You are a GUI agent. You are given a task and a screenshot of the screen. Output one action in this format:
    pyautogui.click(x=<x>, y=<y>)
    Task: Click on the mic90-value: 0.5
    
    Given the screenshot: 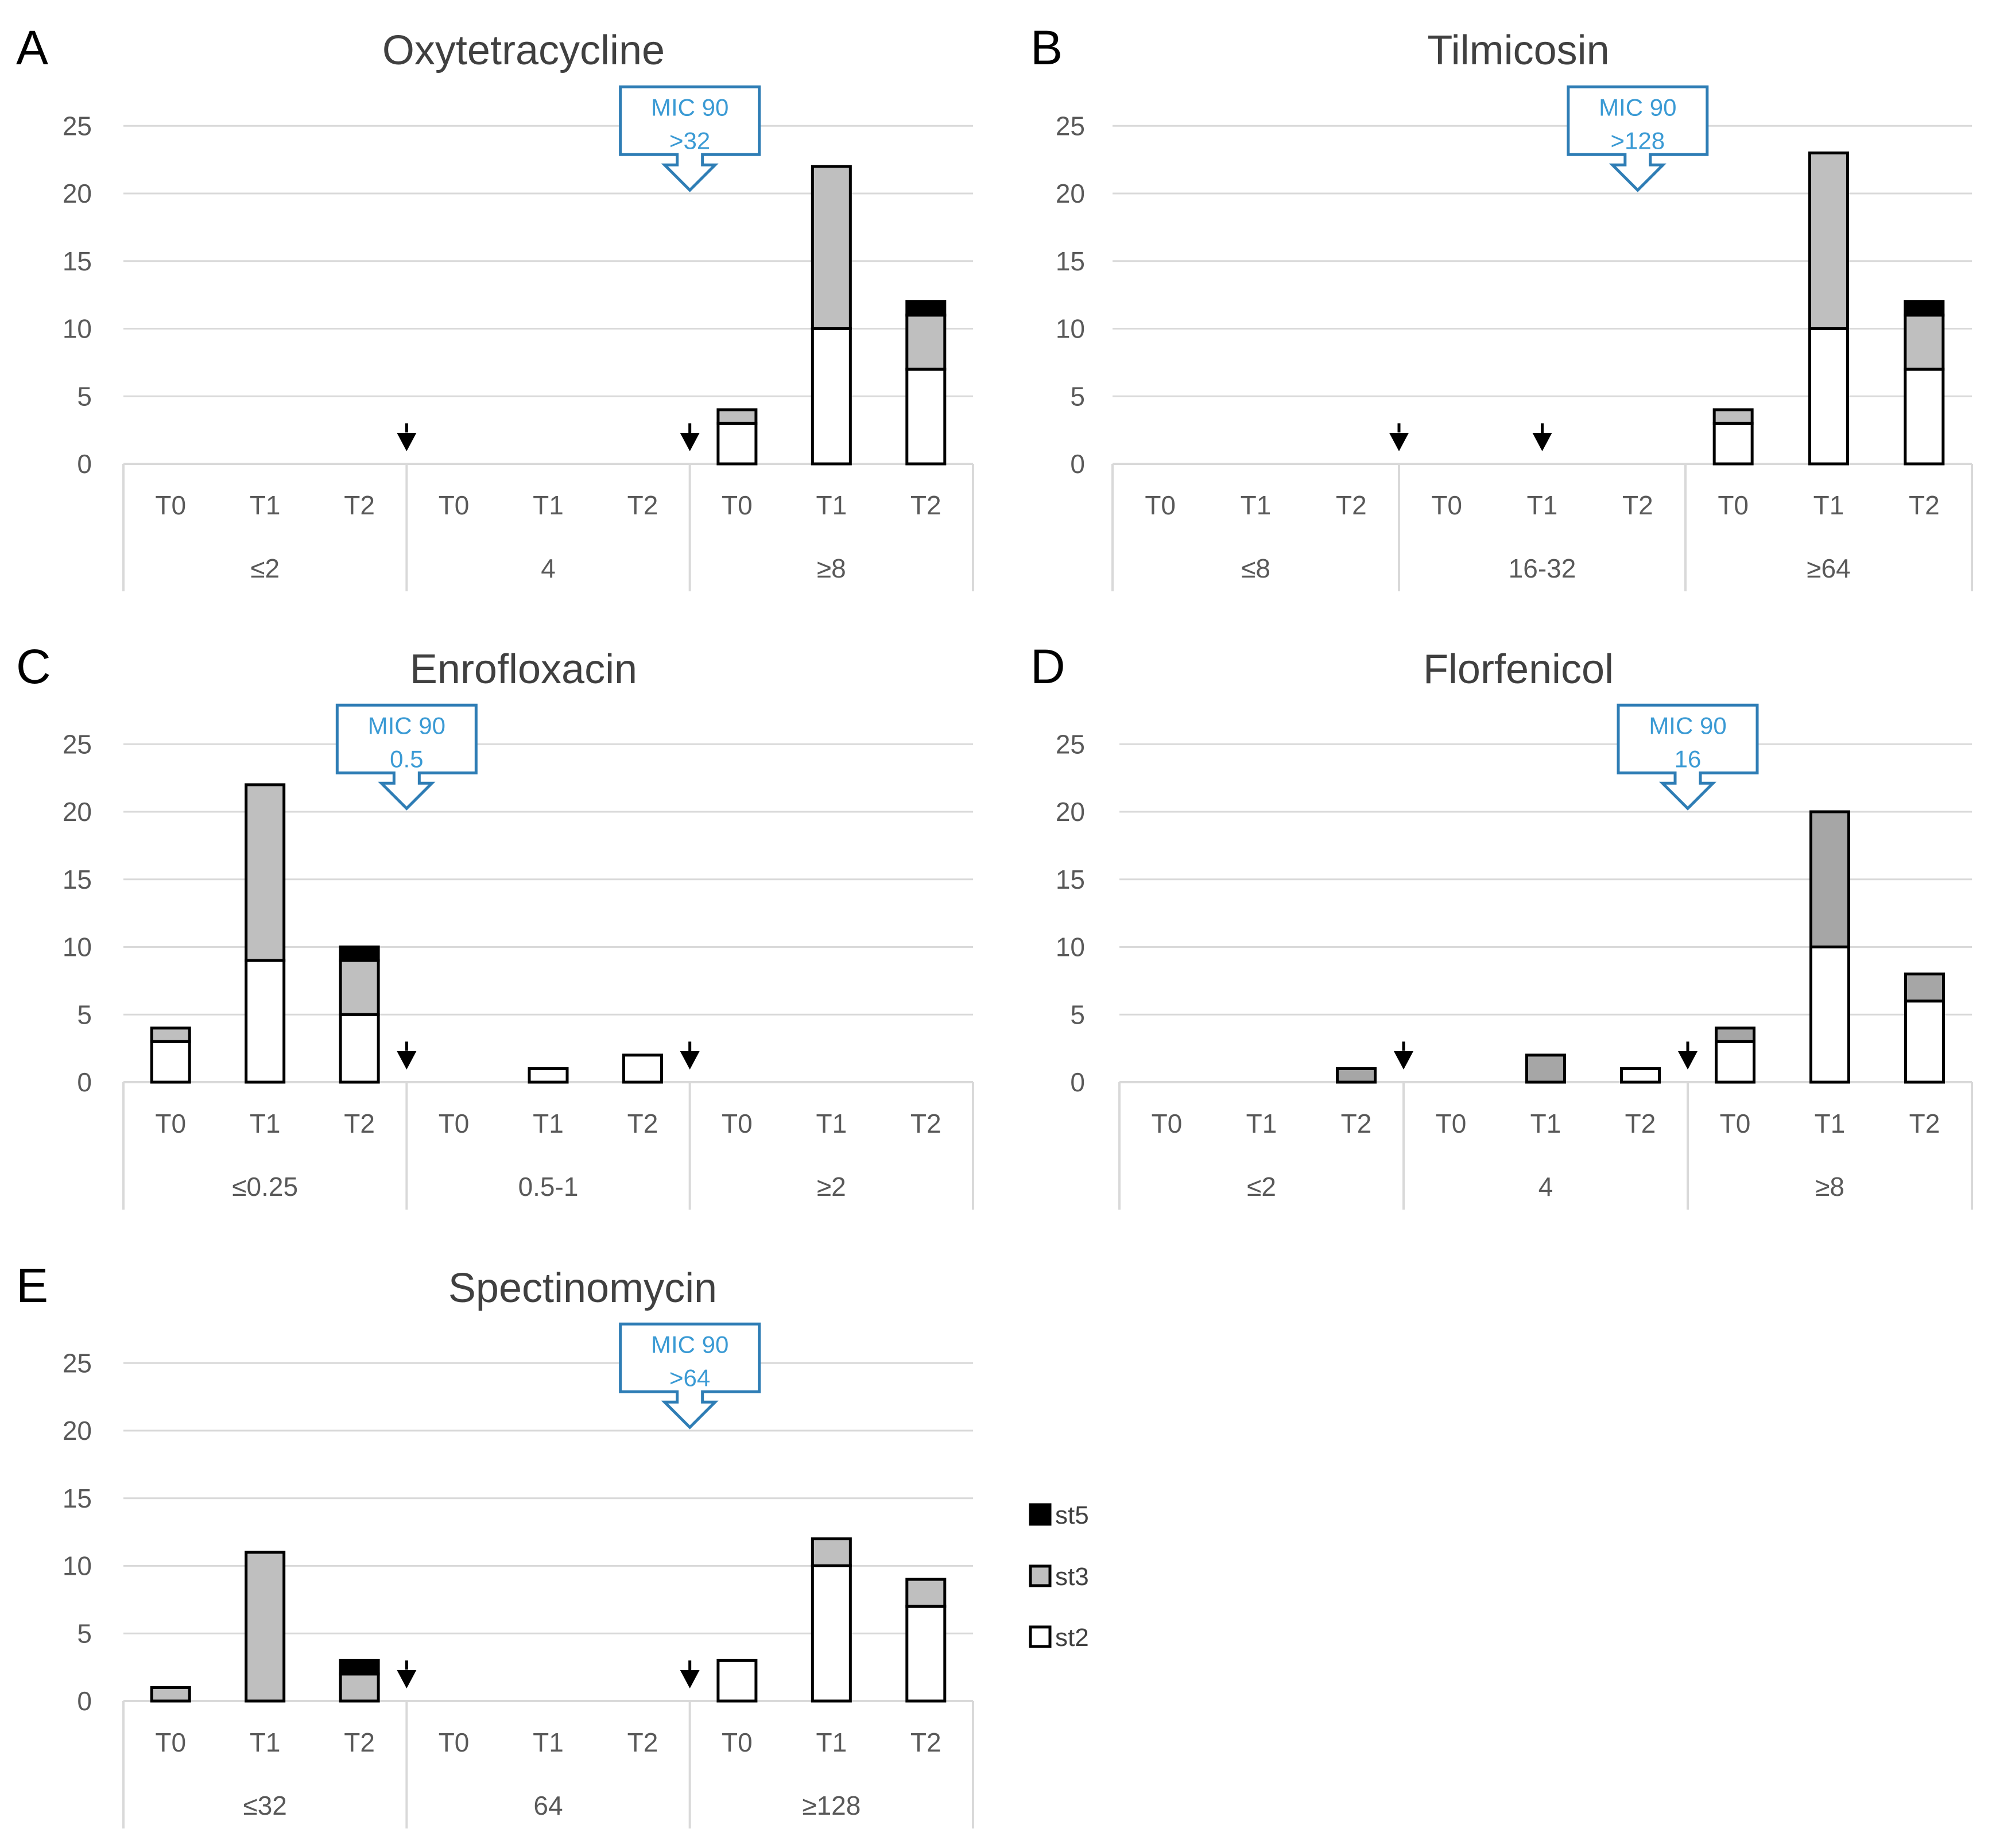 What is the action you would take?
    pyautogui.click(x=406, y=758)
    